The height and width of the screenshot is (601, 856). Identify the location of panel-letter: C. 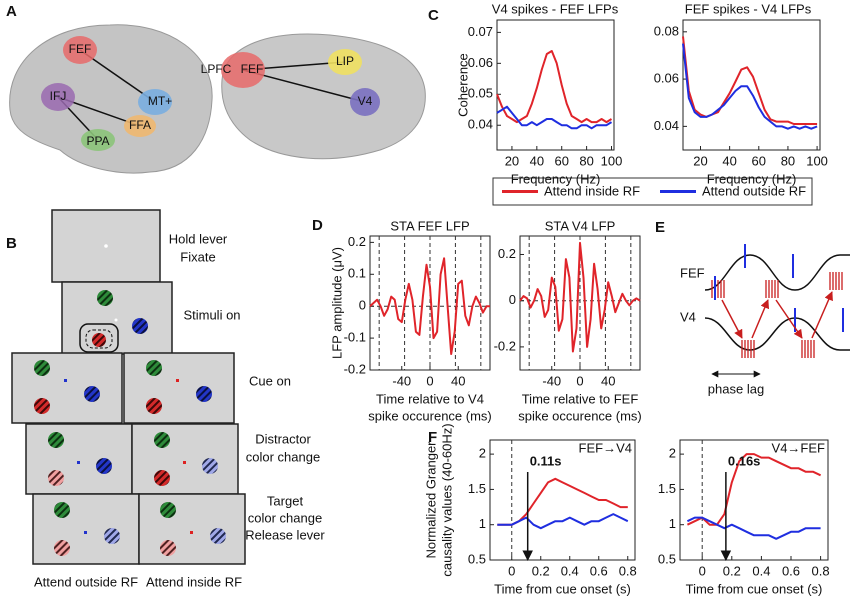
(433, 15).